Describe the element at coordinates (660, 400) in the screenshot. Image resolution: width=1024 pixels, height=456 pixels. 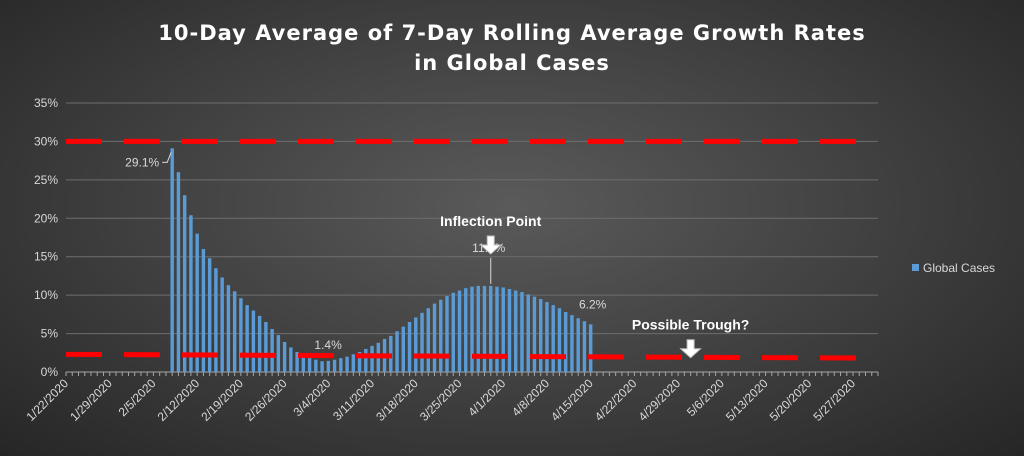
I see `x-tick-label: 4/29/2020` at that location.